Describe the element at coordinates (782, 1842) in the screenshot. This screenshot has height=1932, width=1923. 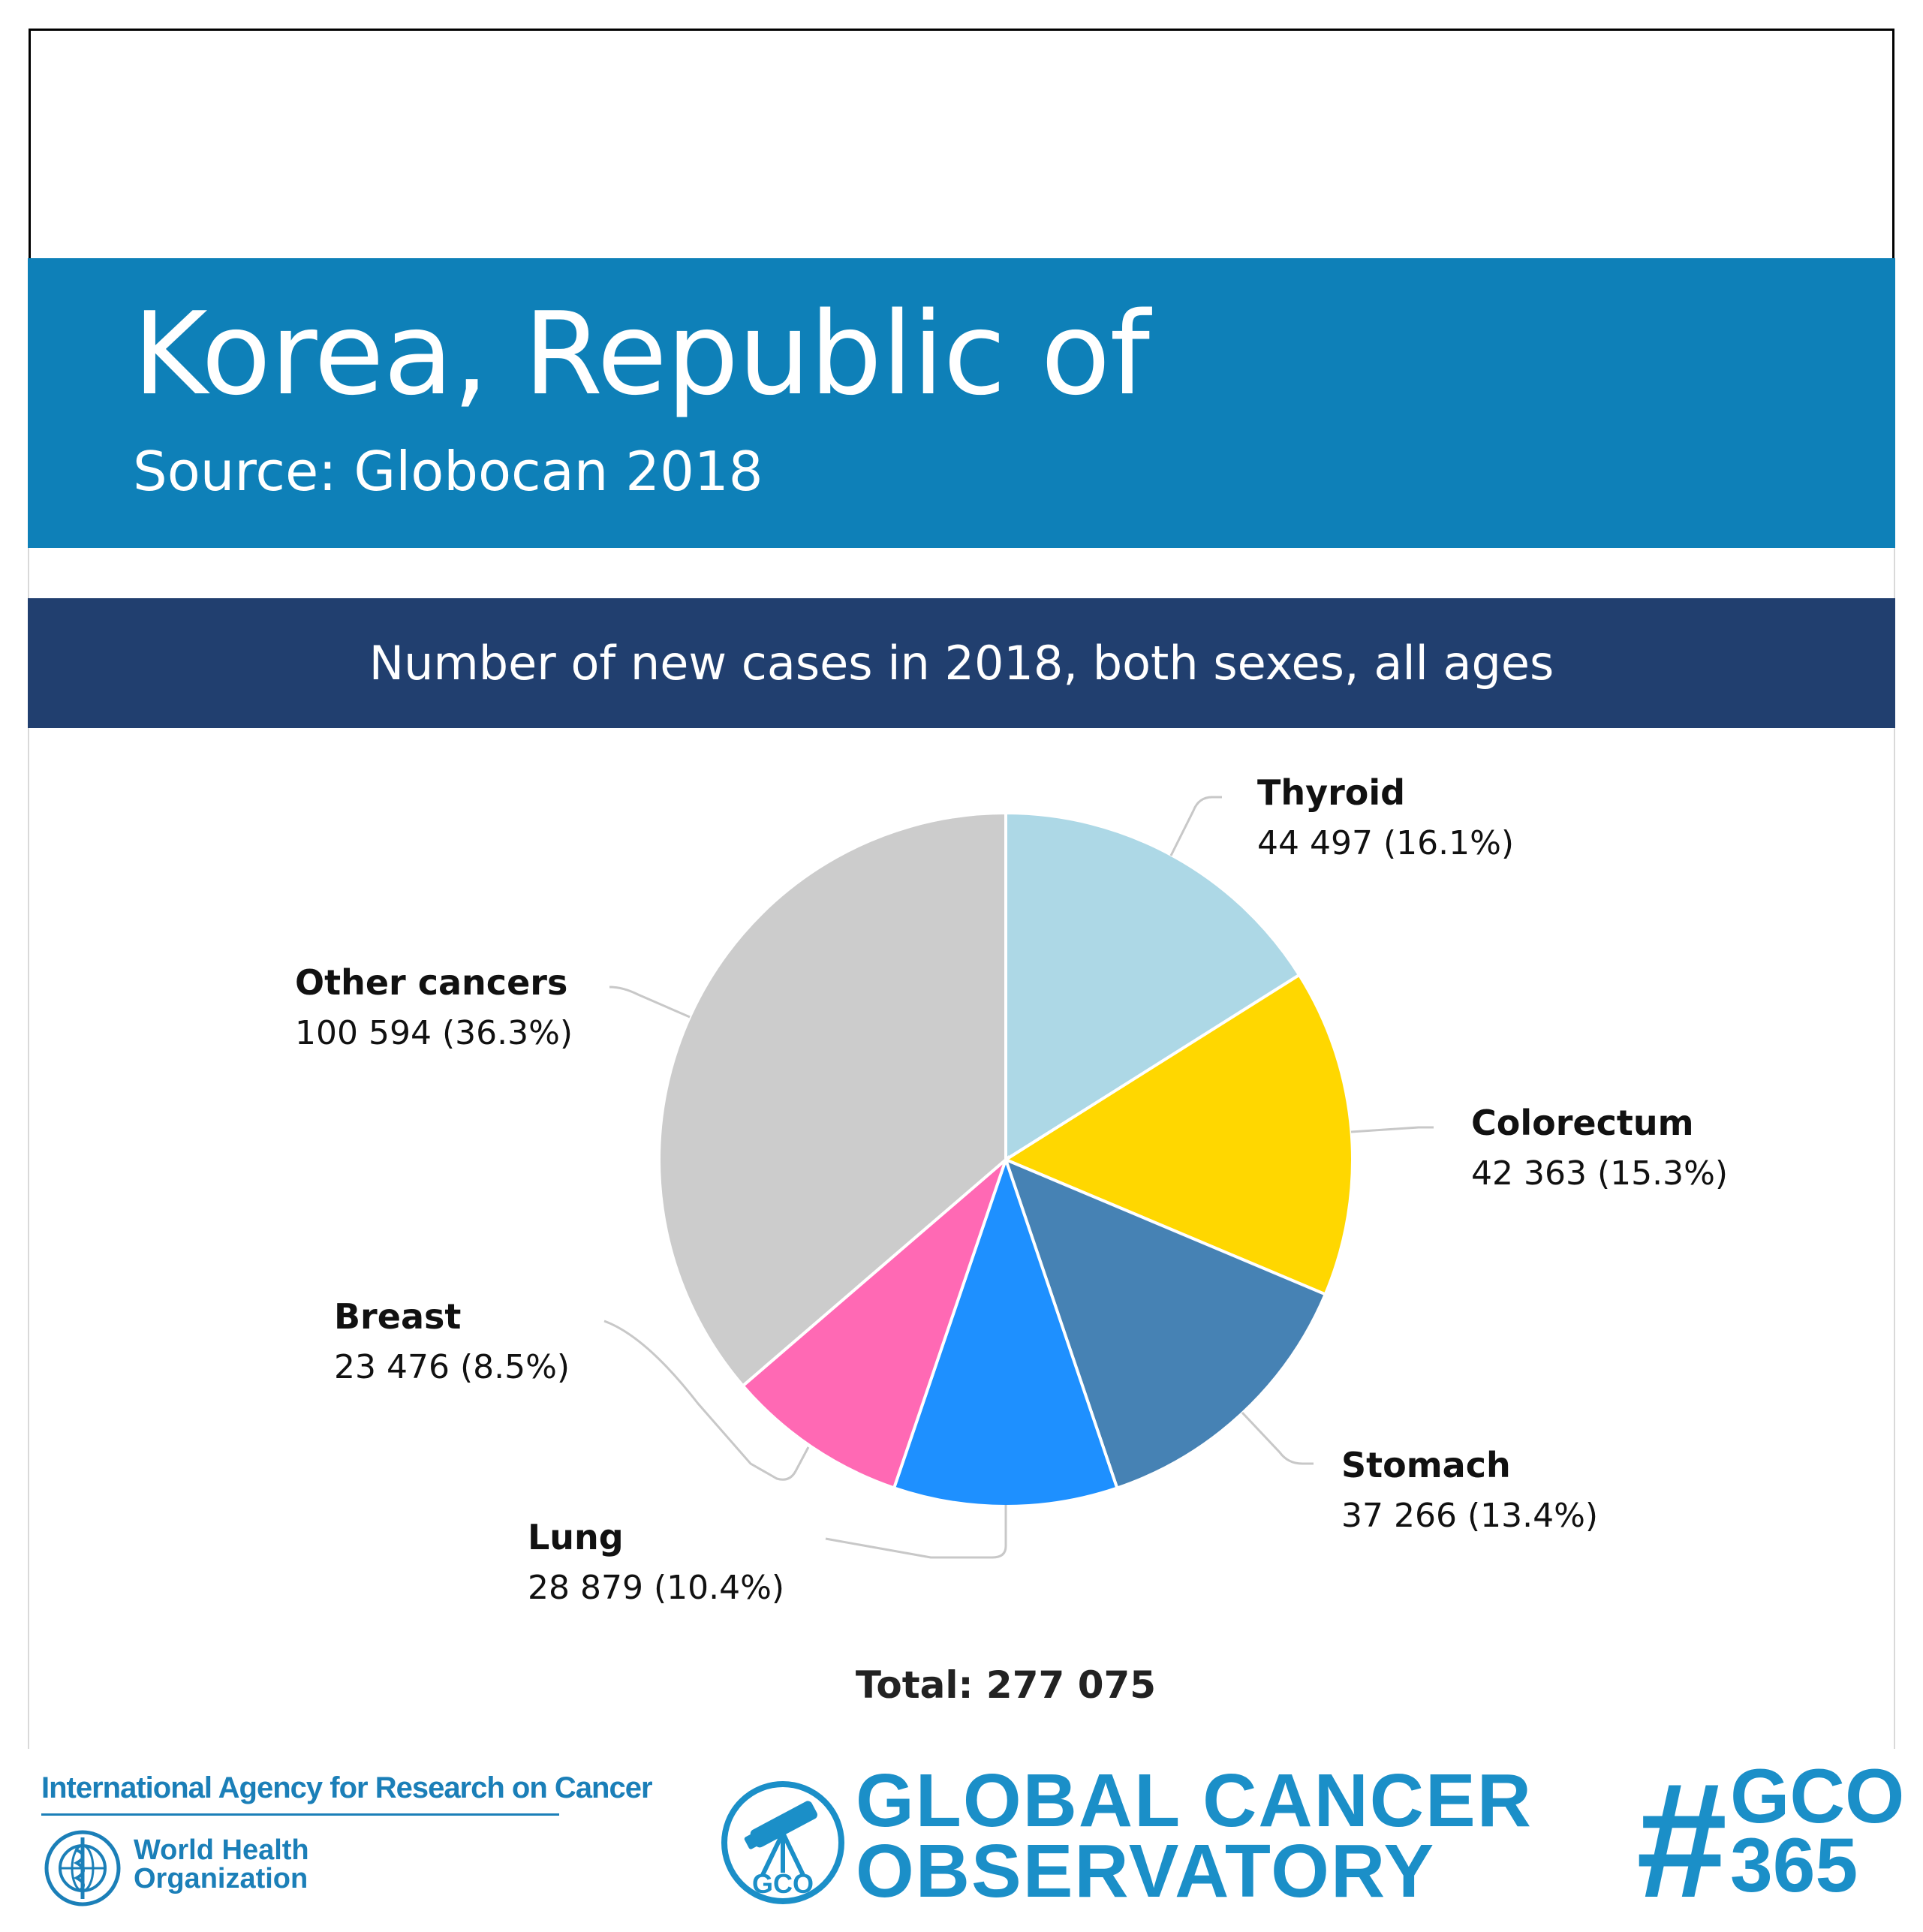
I see `gco-telescope-icon: GCO` at that location.